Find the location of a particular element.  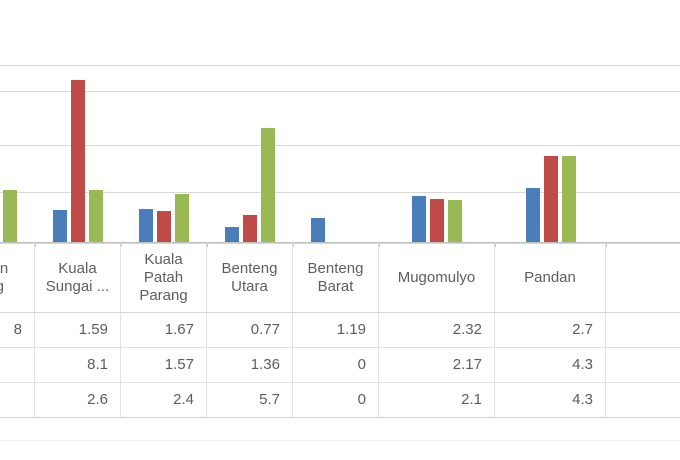

column-header-line: Kuala Patah is located at coordinates (163, 268).